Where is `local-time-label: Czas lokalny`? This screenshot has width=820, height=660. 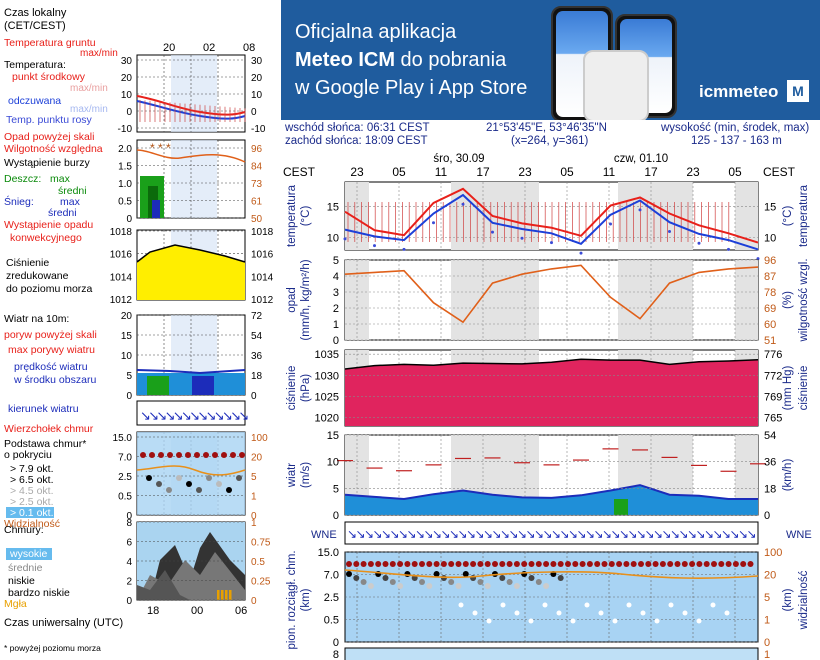 local-time-label: Czas lokalny is located at coordinates (35, 13).